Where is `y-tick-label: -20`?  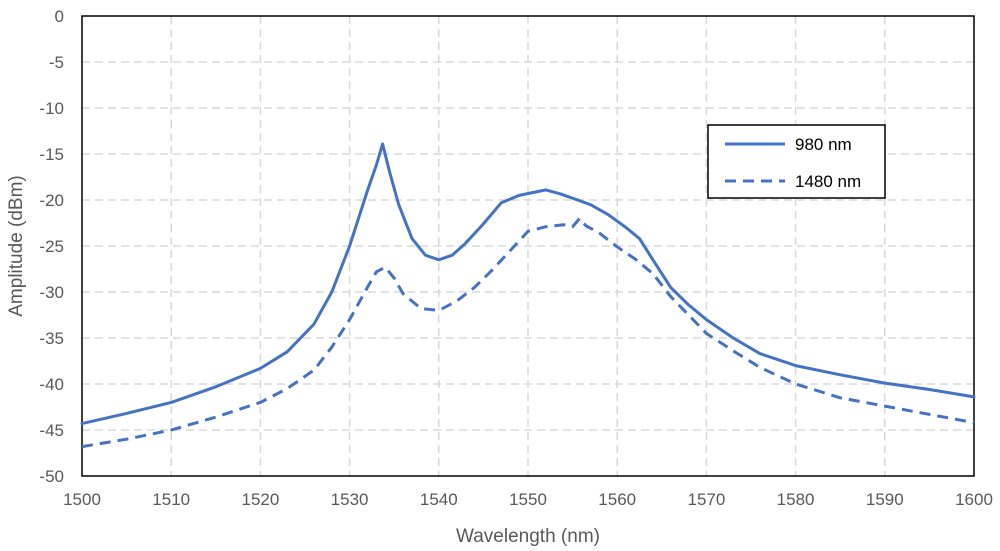 y-tick-label: -20 is located at coordinates (51, 200).